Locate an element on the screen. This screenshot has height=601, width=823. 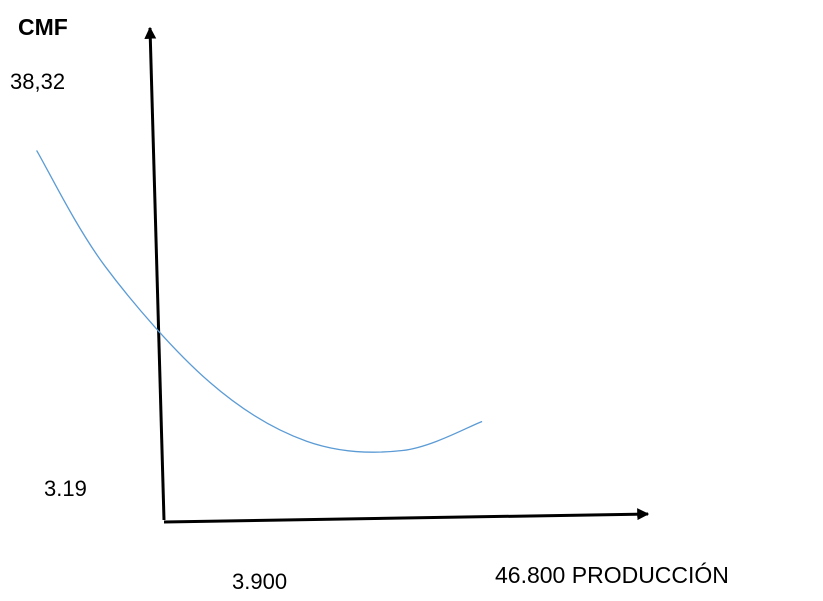
x-axis is located at coordinates (406, 516).